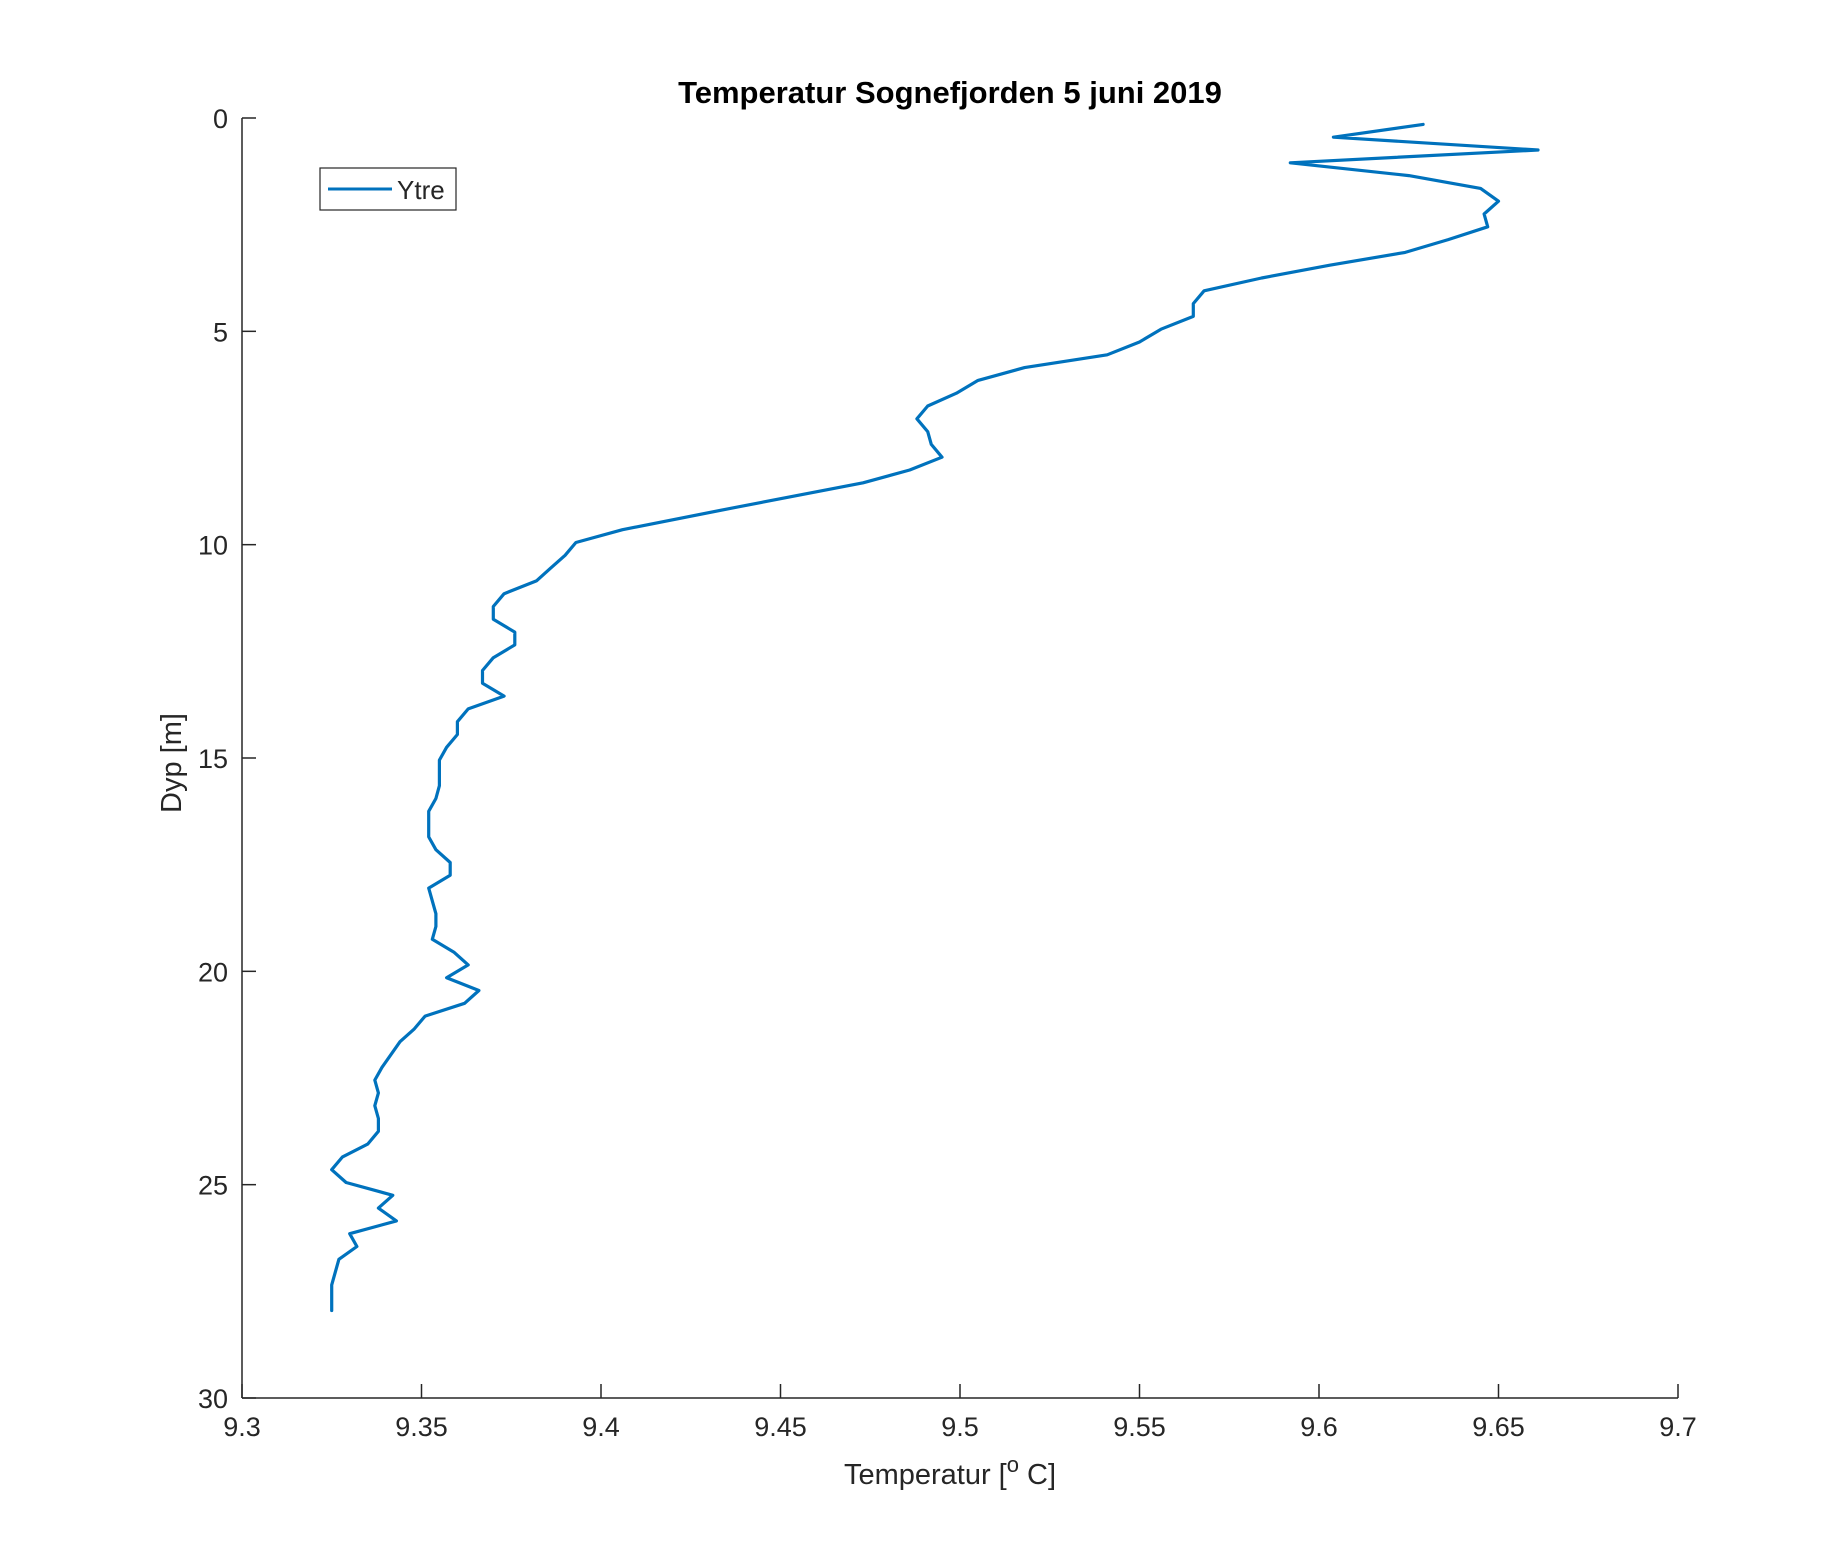  What do you see at coordinates (421, 190) in the screenshot?
I see `legend-label-ytre: Ytre` at bounding box center [421, 190].